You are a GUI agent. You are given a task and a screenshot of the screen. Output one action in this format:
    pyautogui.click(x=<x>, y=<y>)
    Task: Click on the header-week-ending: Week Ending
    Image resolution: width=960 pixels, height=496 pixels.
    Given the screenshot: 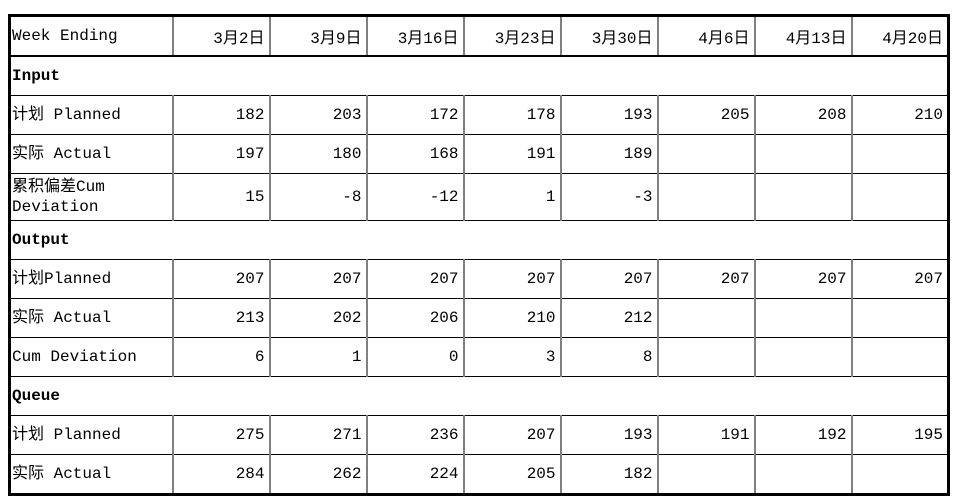 What is the action you would take?
    pyautogui.click(x=91, y=36)
    